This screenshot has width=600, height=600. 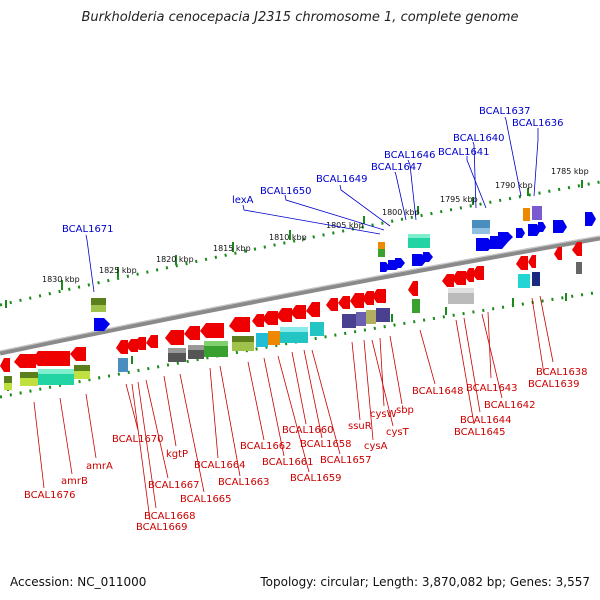 What do you see at coordinates (459, 199) in the screenshot?
I see `kbp-label: 1795 kbp` at bounding box center [459, 199].